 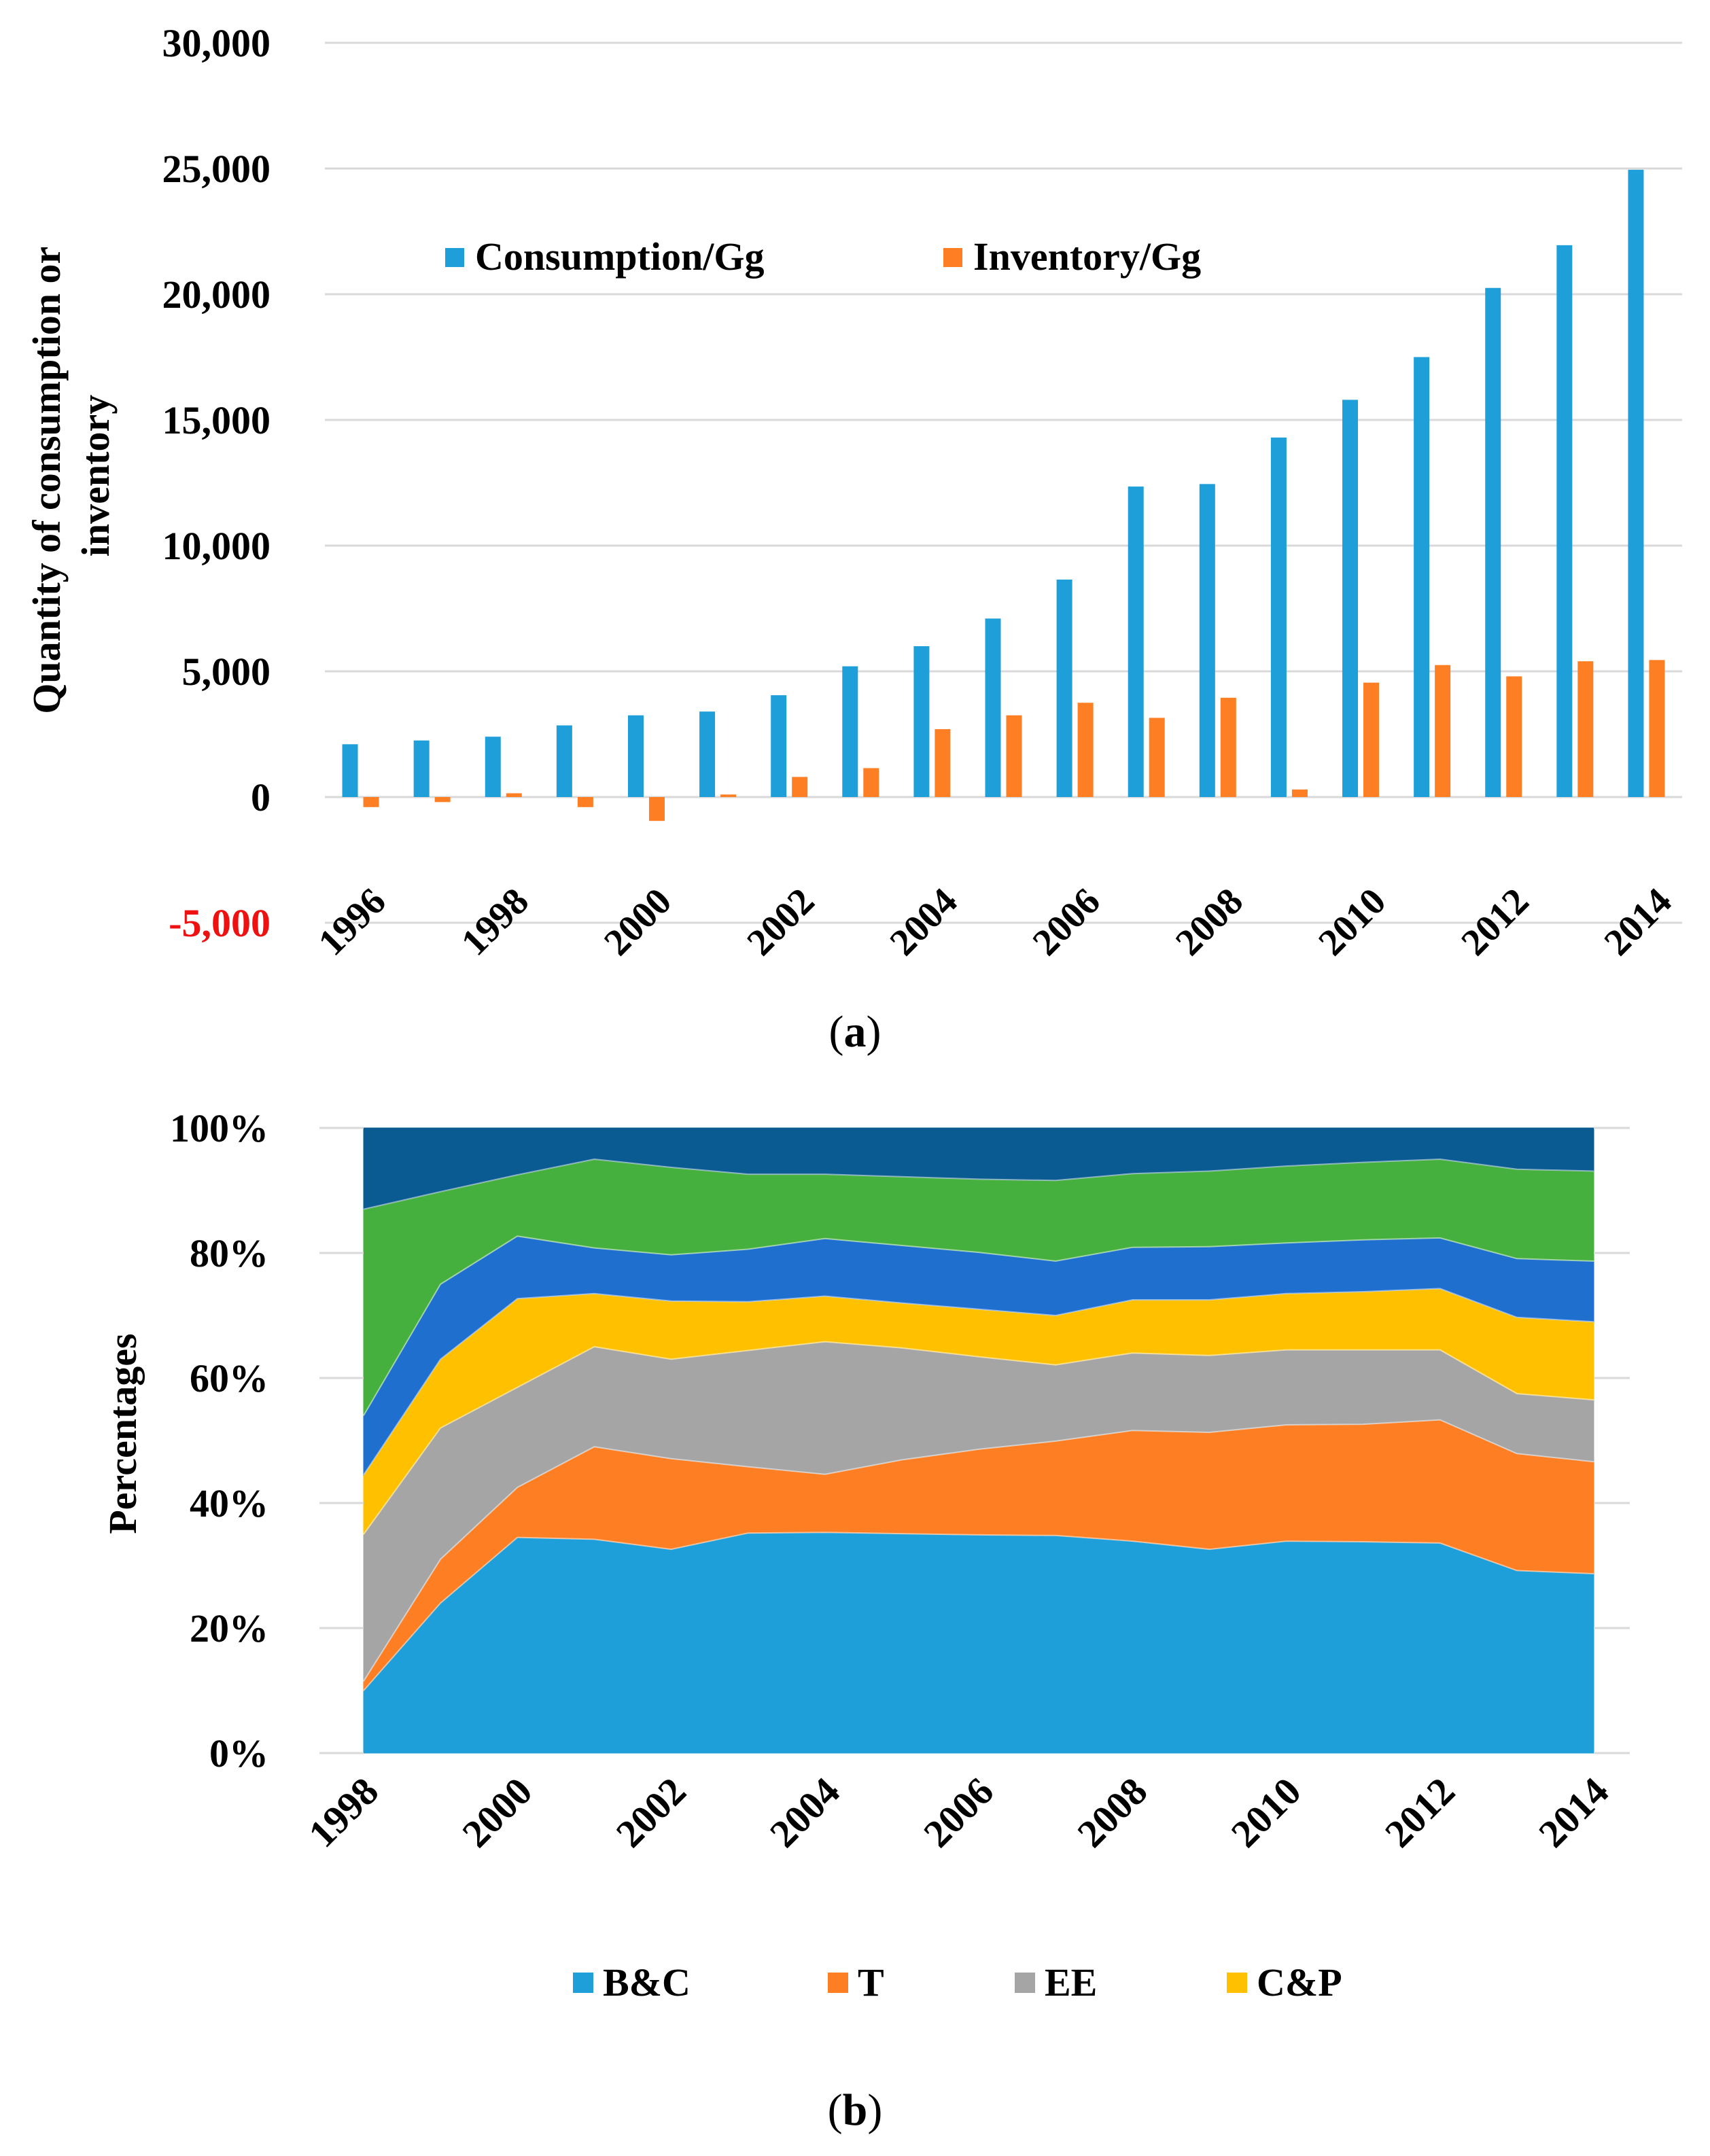 I want to click on a-x-tick-label: 2008, so click(x=1209, y=922).